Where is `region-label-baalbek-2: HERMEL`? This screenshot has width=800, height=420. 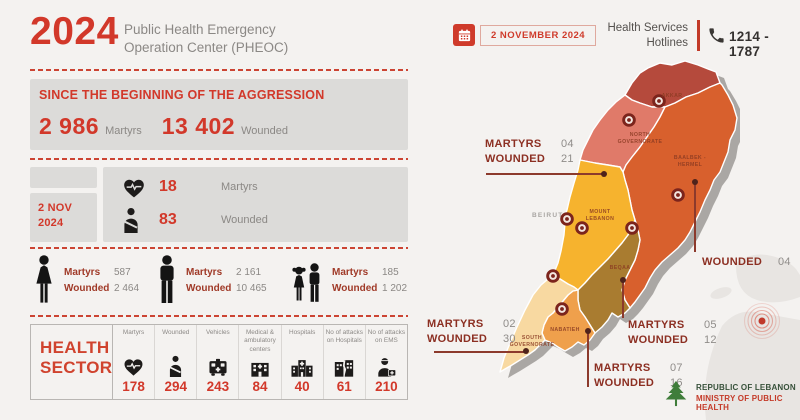
region-label-baalbek-2: HERMEL is located at coordinates (690, 165).